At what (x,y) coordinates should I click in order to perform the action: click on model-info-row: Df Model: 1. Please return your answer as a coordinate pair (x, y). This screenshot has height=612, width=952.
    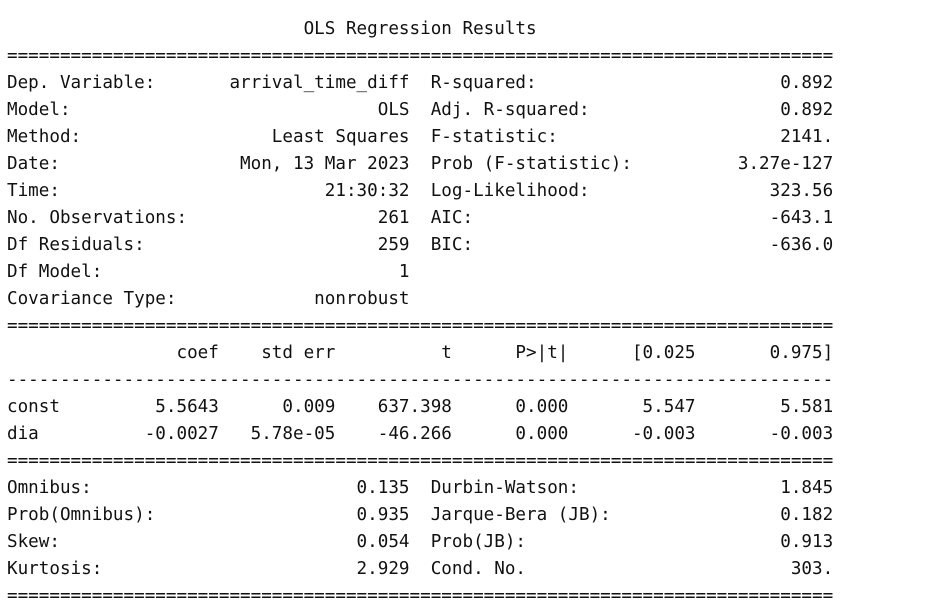
    Looking at the image, I should click on (420, 272).